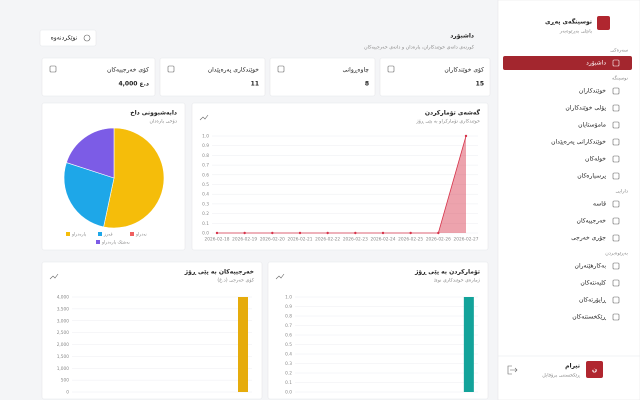  Describe the element at coordinates (592, 125) in the screenshot. I see `nav-item: مامۆستایان` at that location.